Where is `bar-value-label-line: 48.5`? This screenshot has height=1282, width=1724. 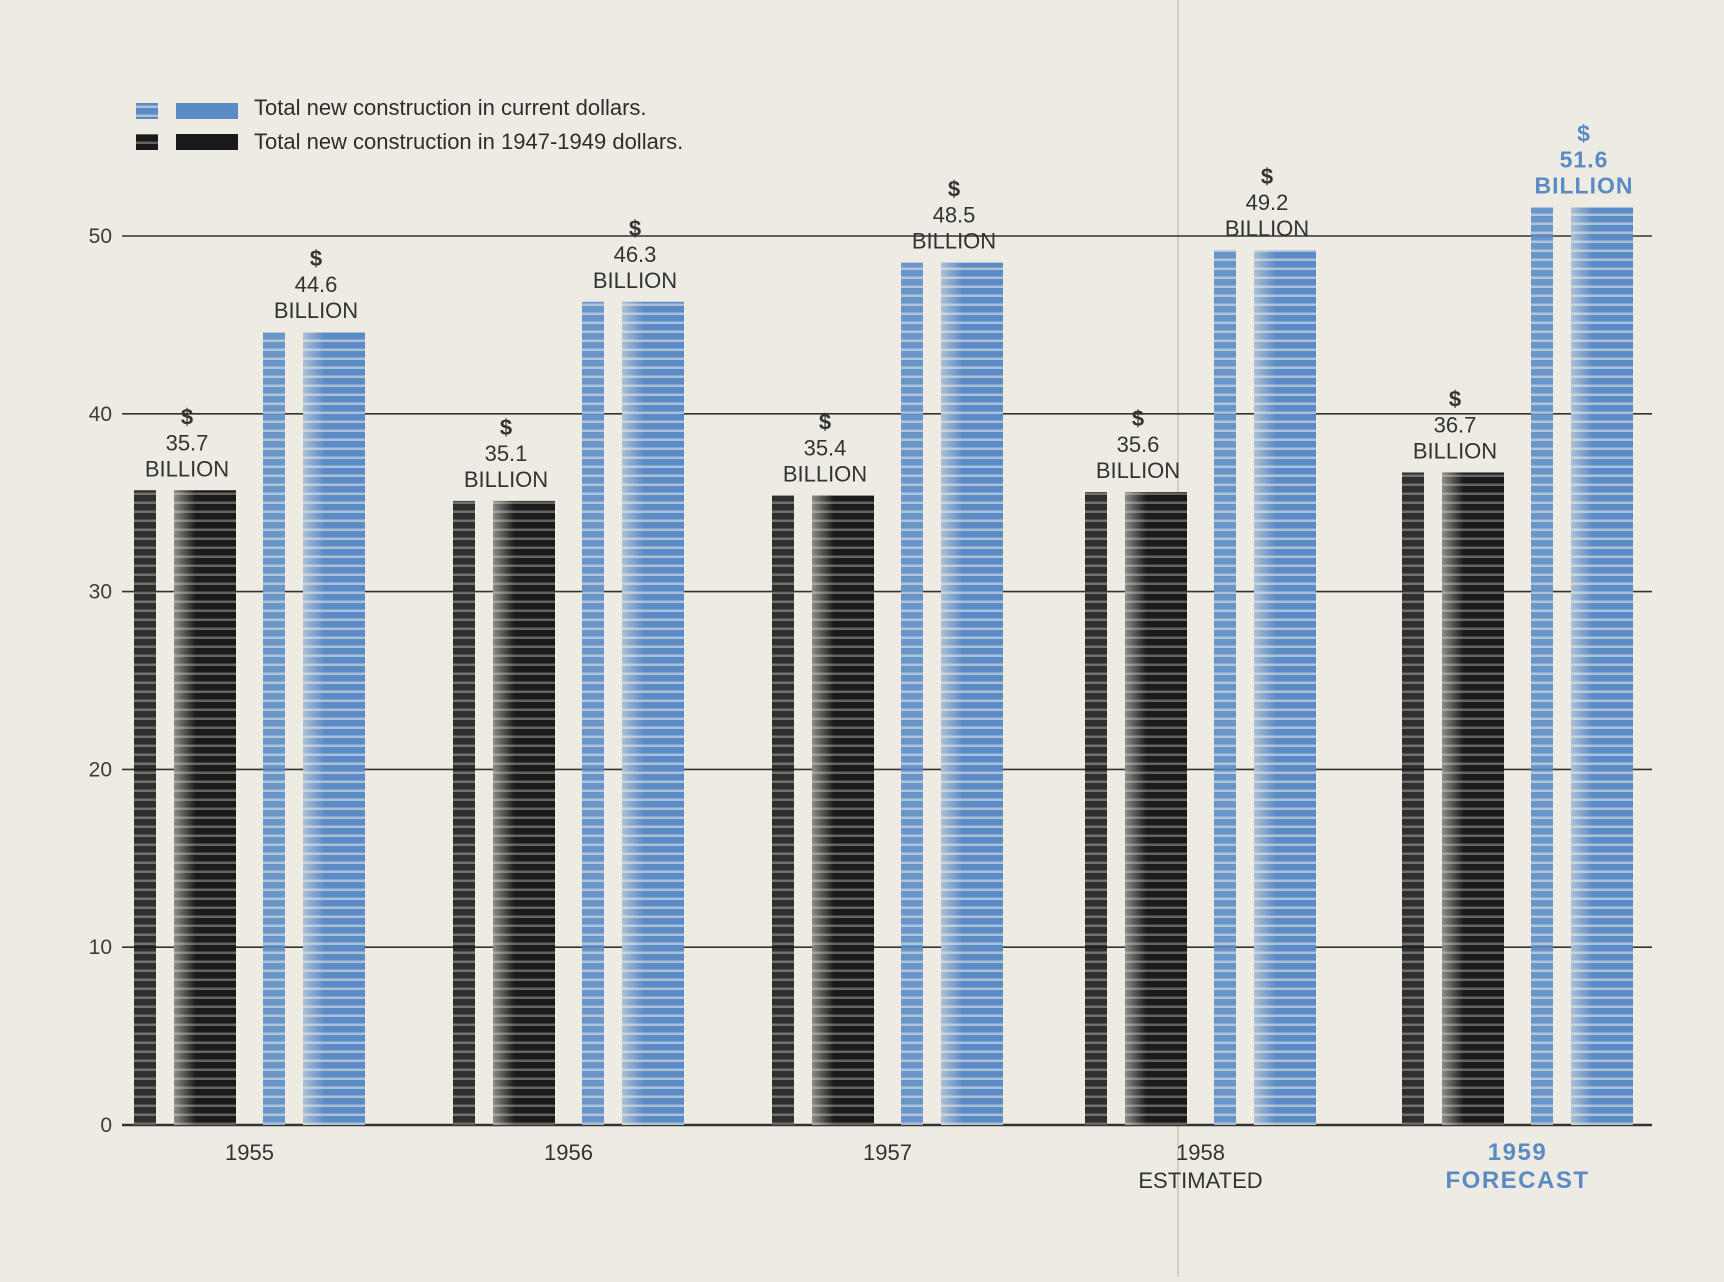 bar-value-label-line: 48.5 is located at coordinates (954, 215).